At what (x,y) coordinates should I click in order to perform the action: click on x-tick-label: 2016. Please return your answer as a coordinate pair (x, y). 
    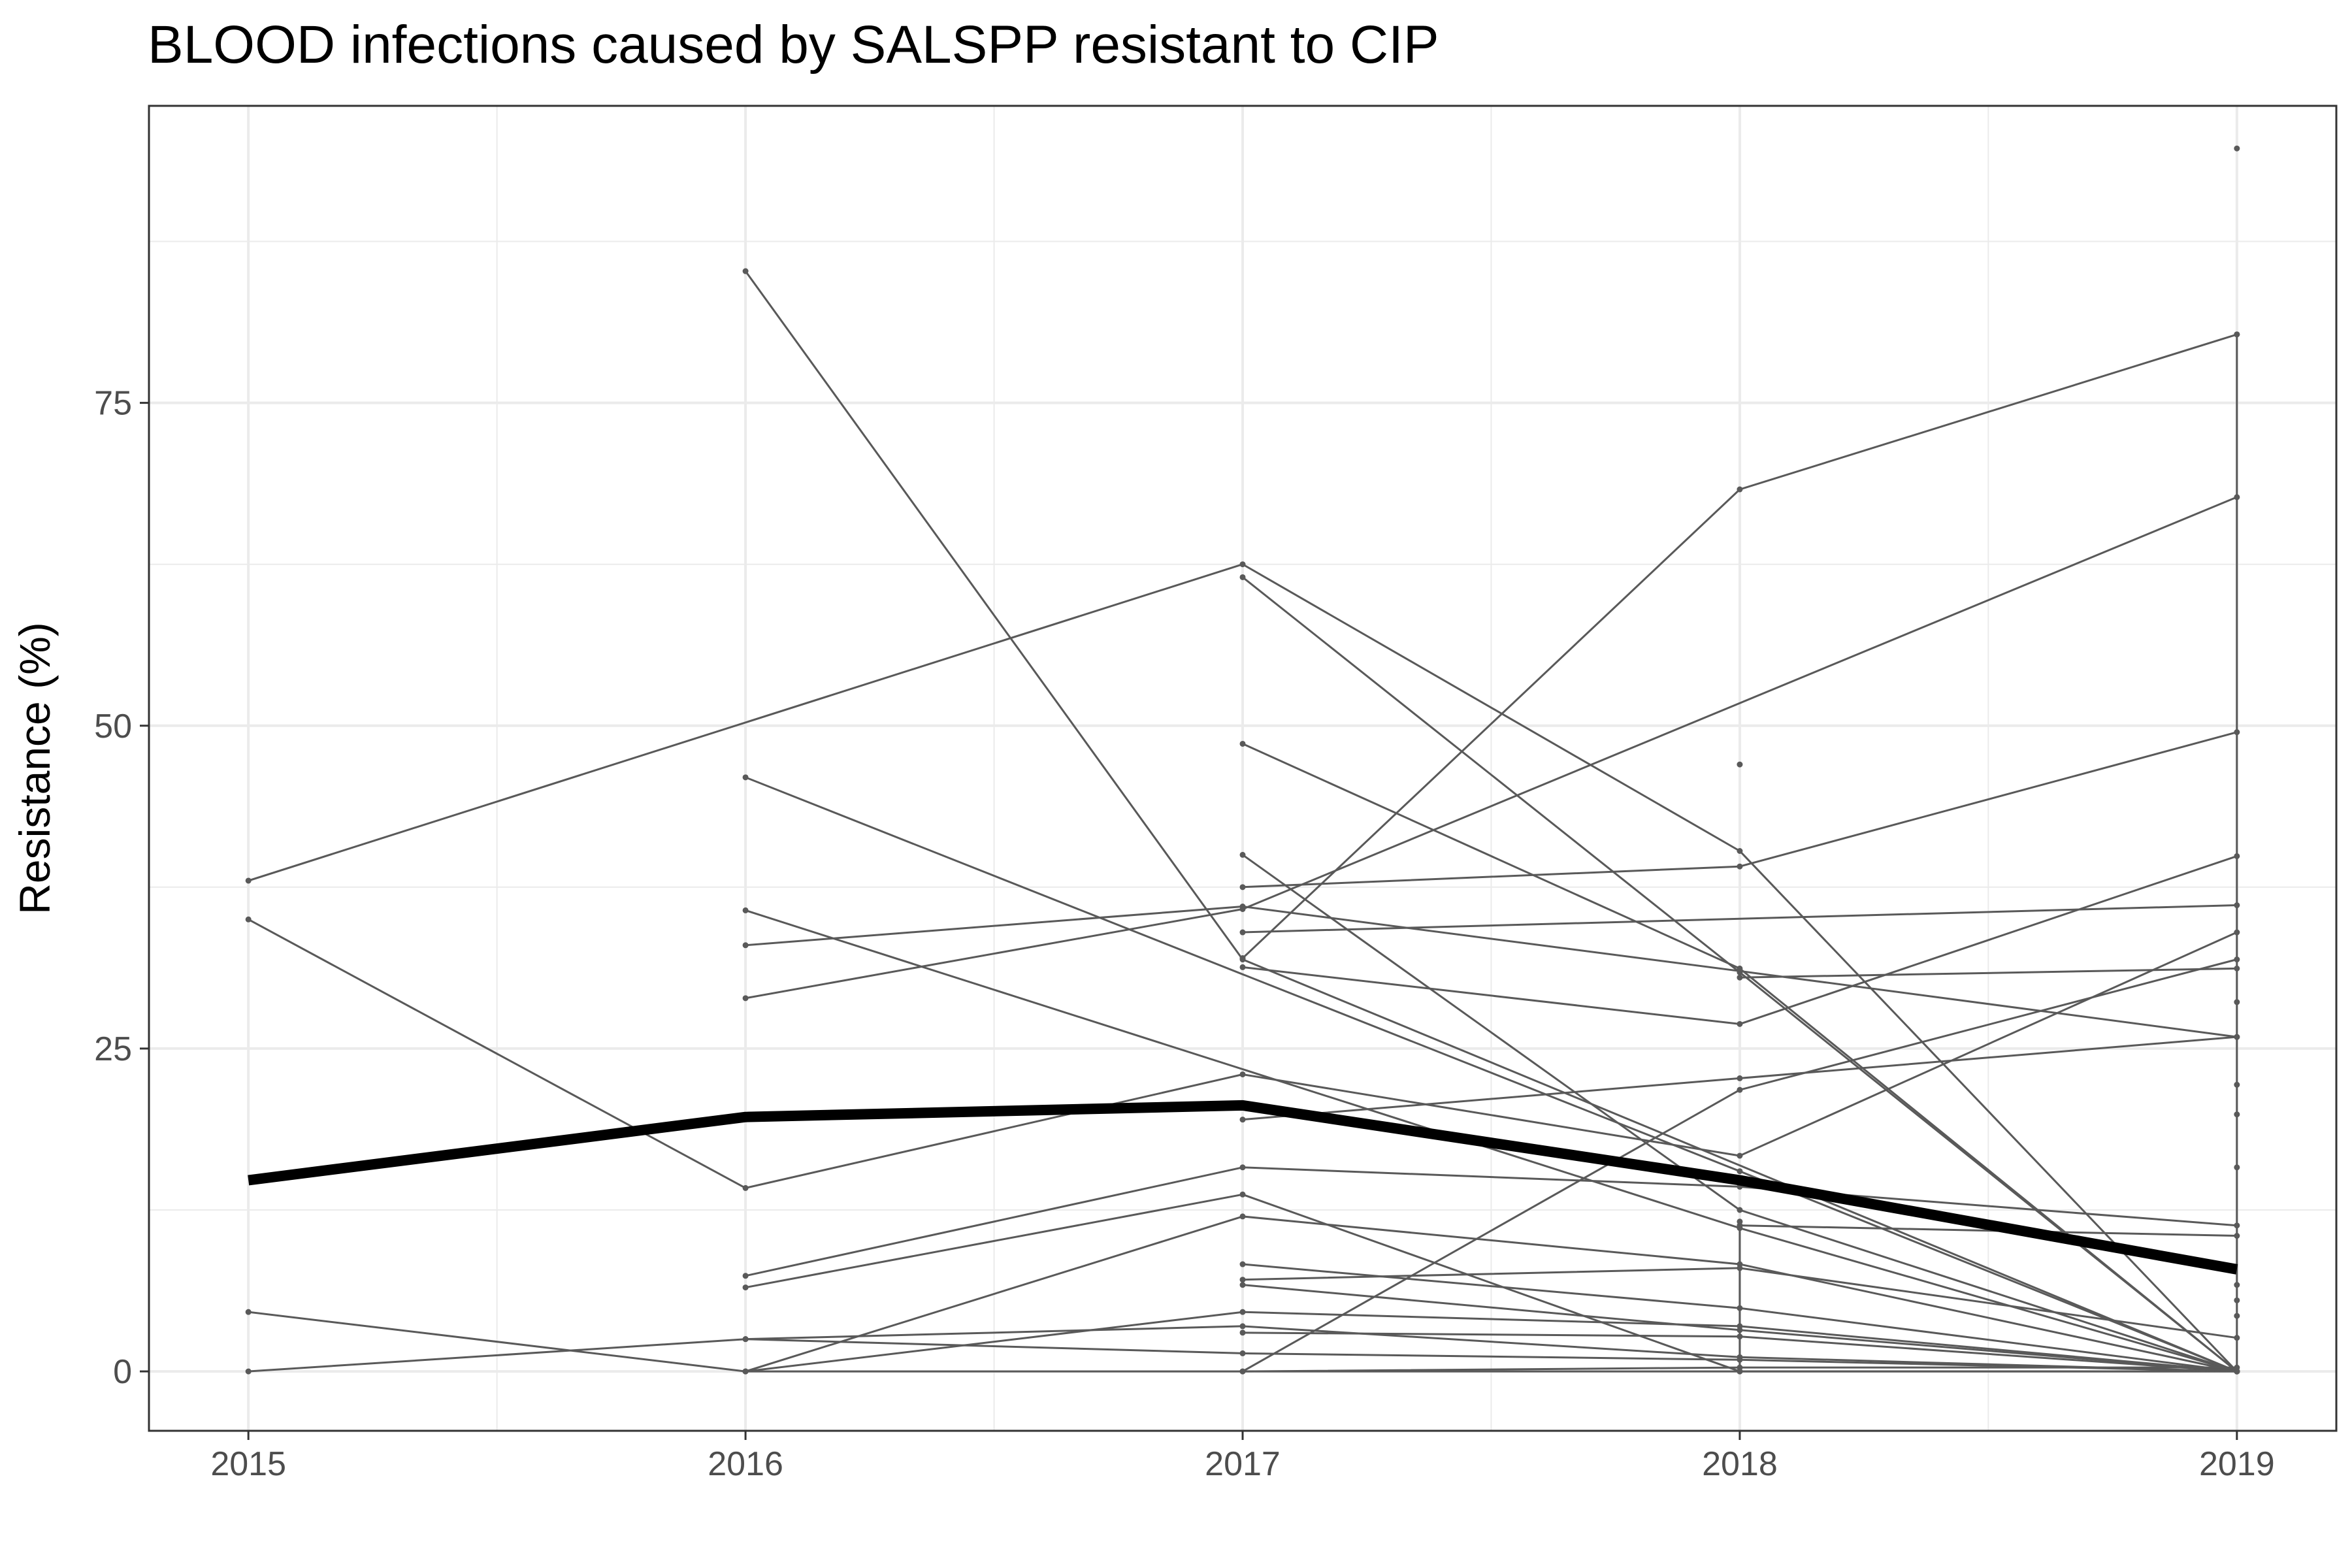
    Looking at the image, I should click on (745, 1464).